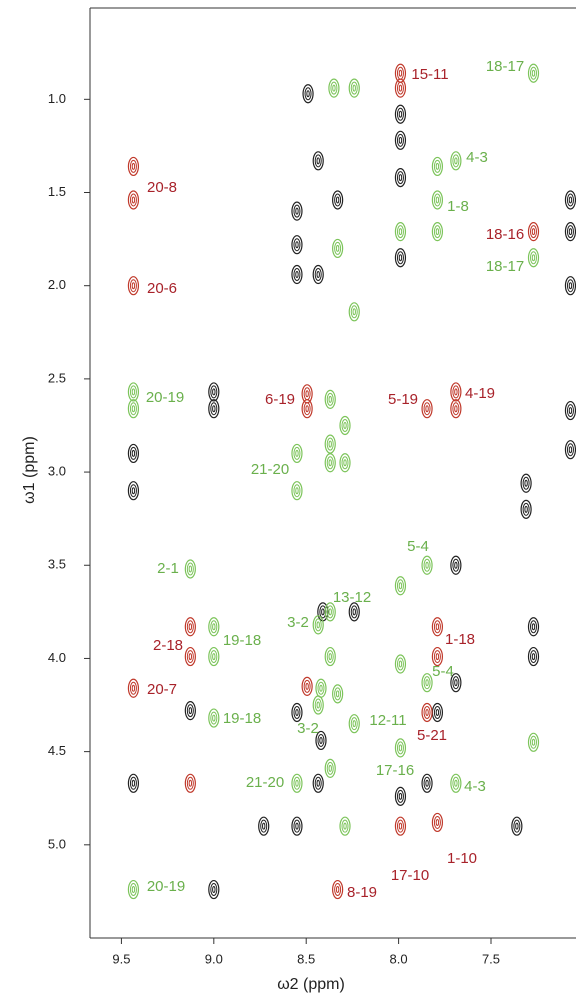 The height and width of the screenshot is (1003, 576). Describe the element at coordinates (505, 234) in the screenshot. I see `peak-label: 18-16` at that location.